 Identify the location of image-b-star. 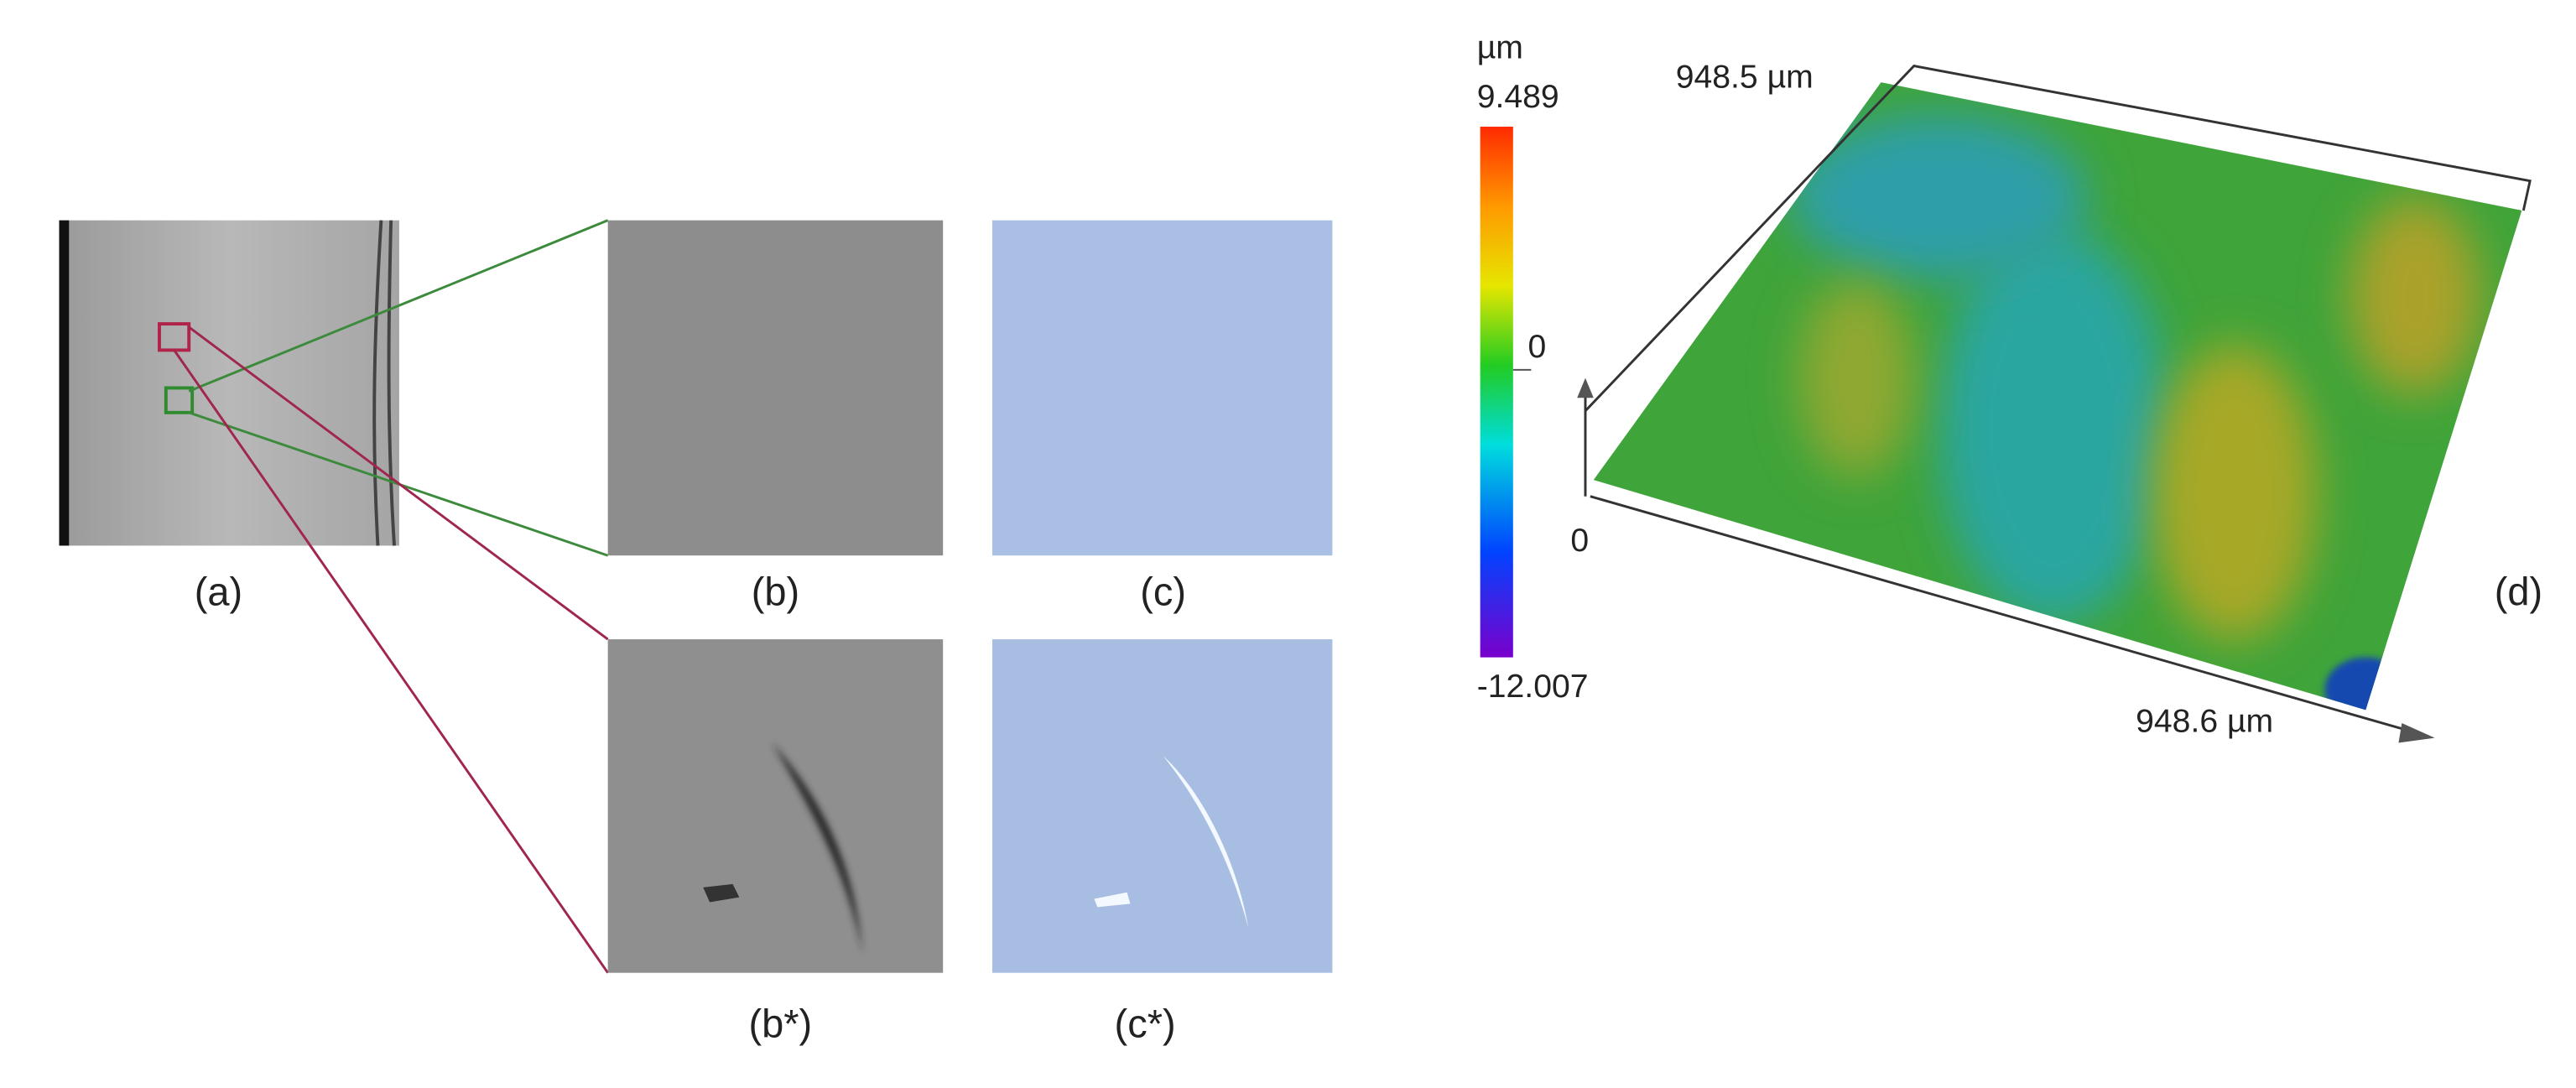
(775, 806).